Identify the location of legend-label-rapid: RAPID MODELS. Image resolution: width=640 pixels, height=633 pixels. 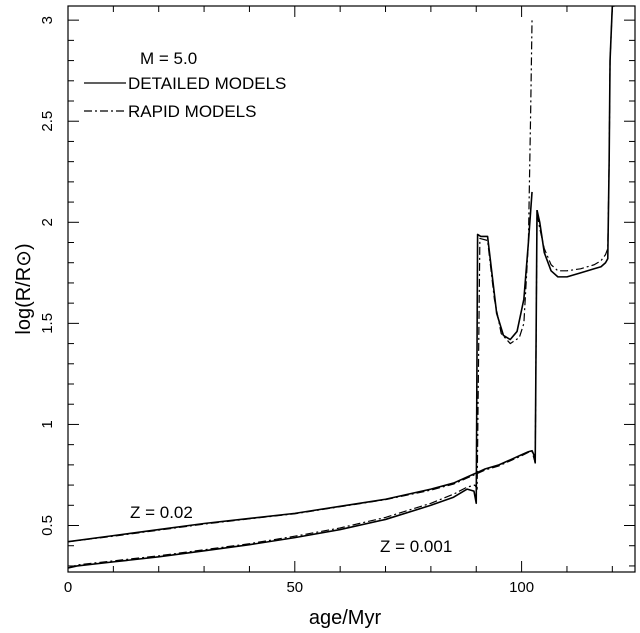
(192, 111).